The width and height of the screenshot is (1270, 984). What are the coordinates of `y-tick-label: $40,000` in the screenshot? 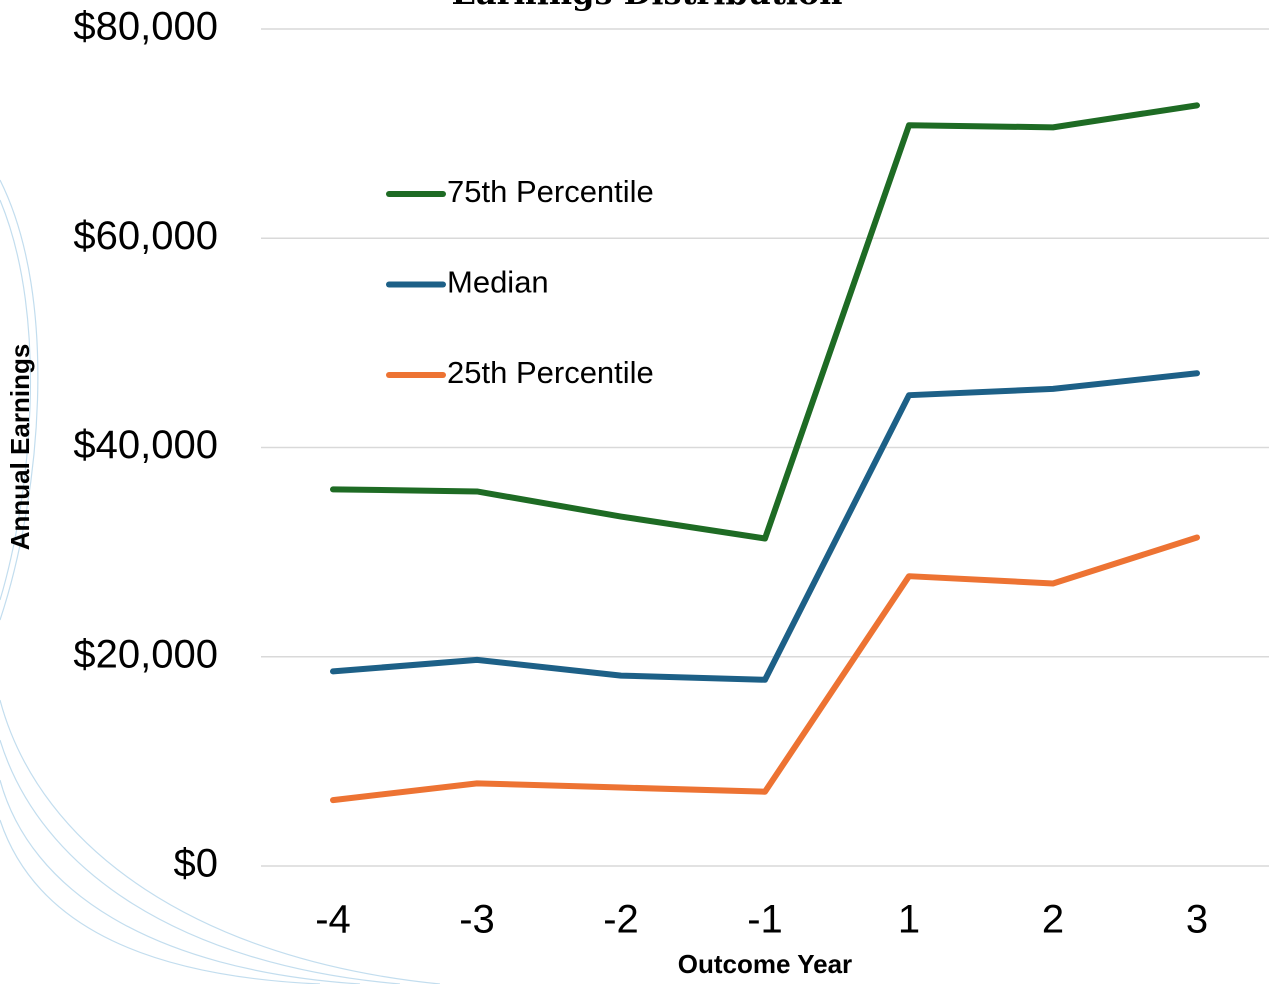 It's located at (145, 445).